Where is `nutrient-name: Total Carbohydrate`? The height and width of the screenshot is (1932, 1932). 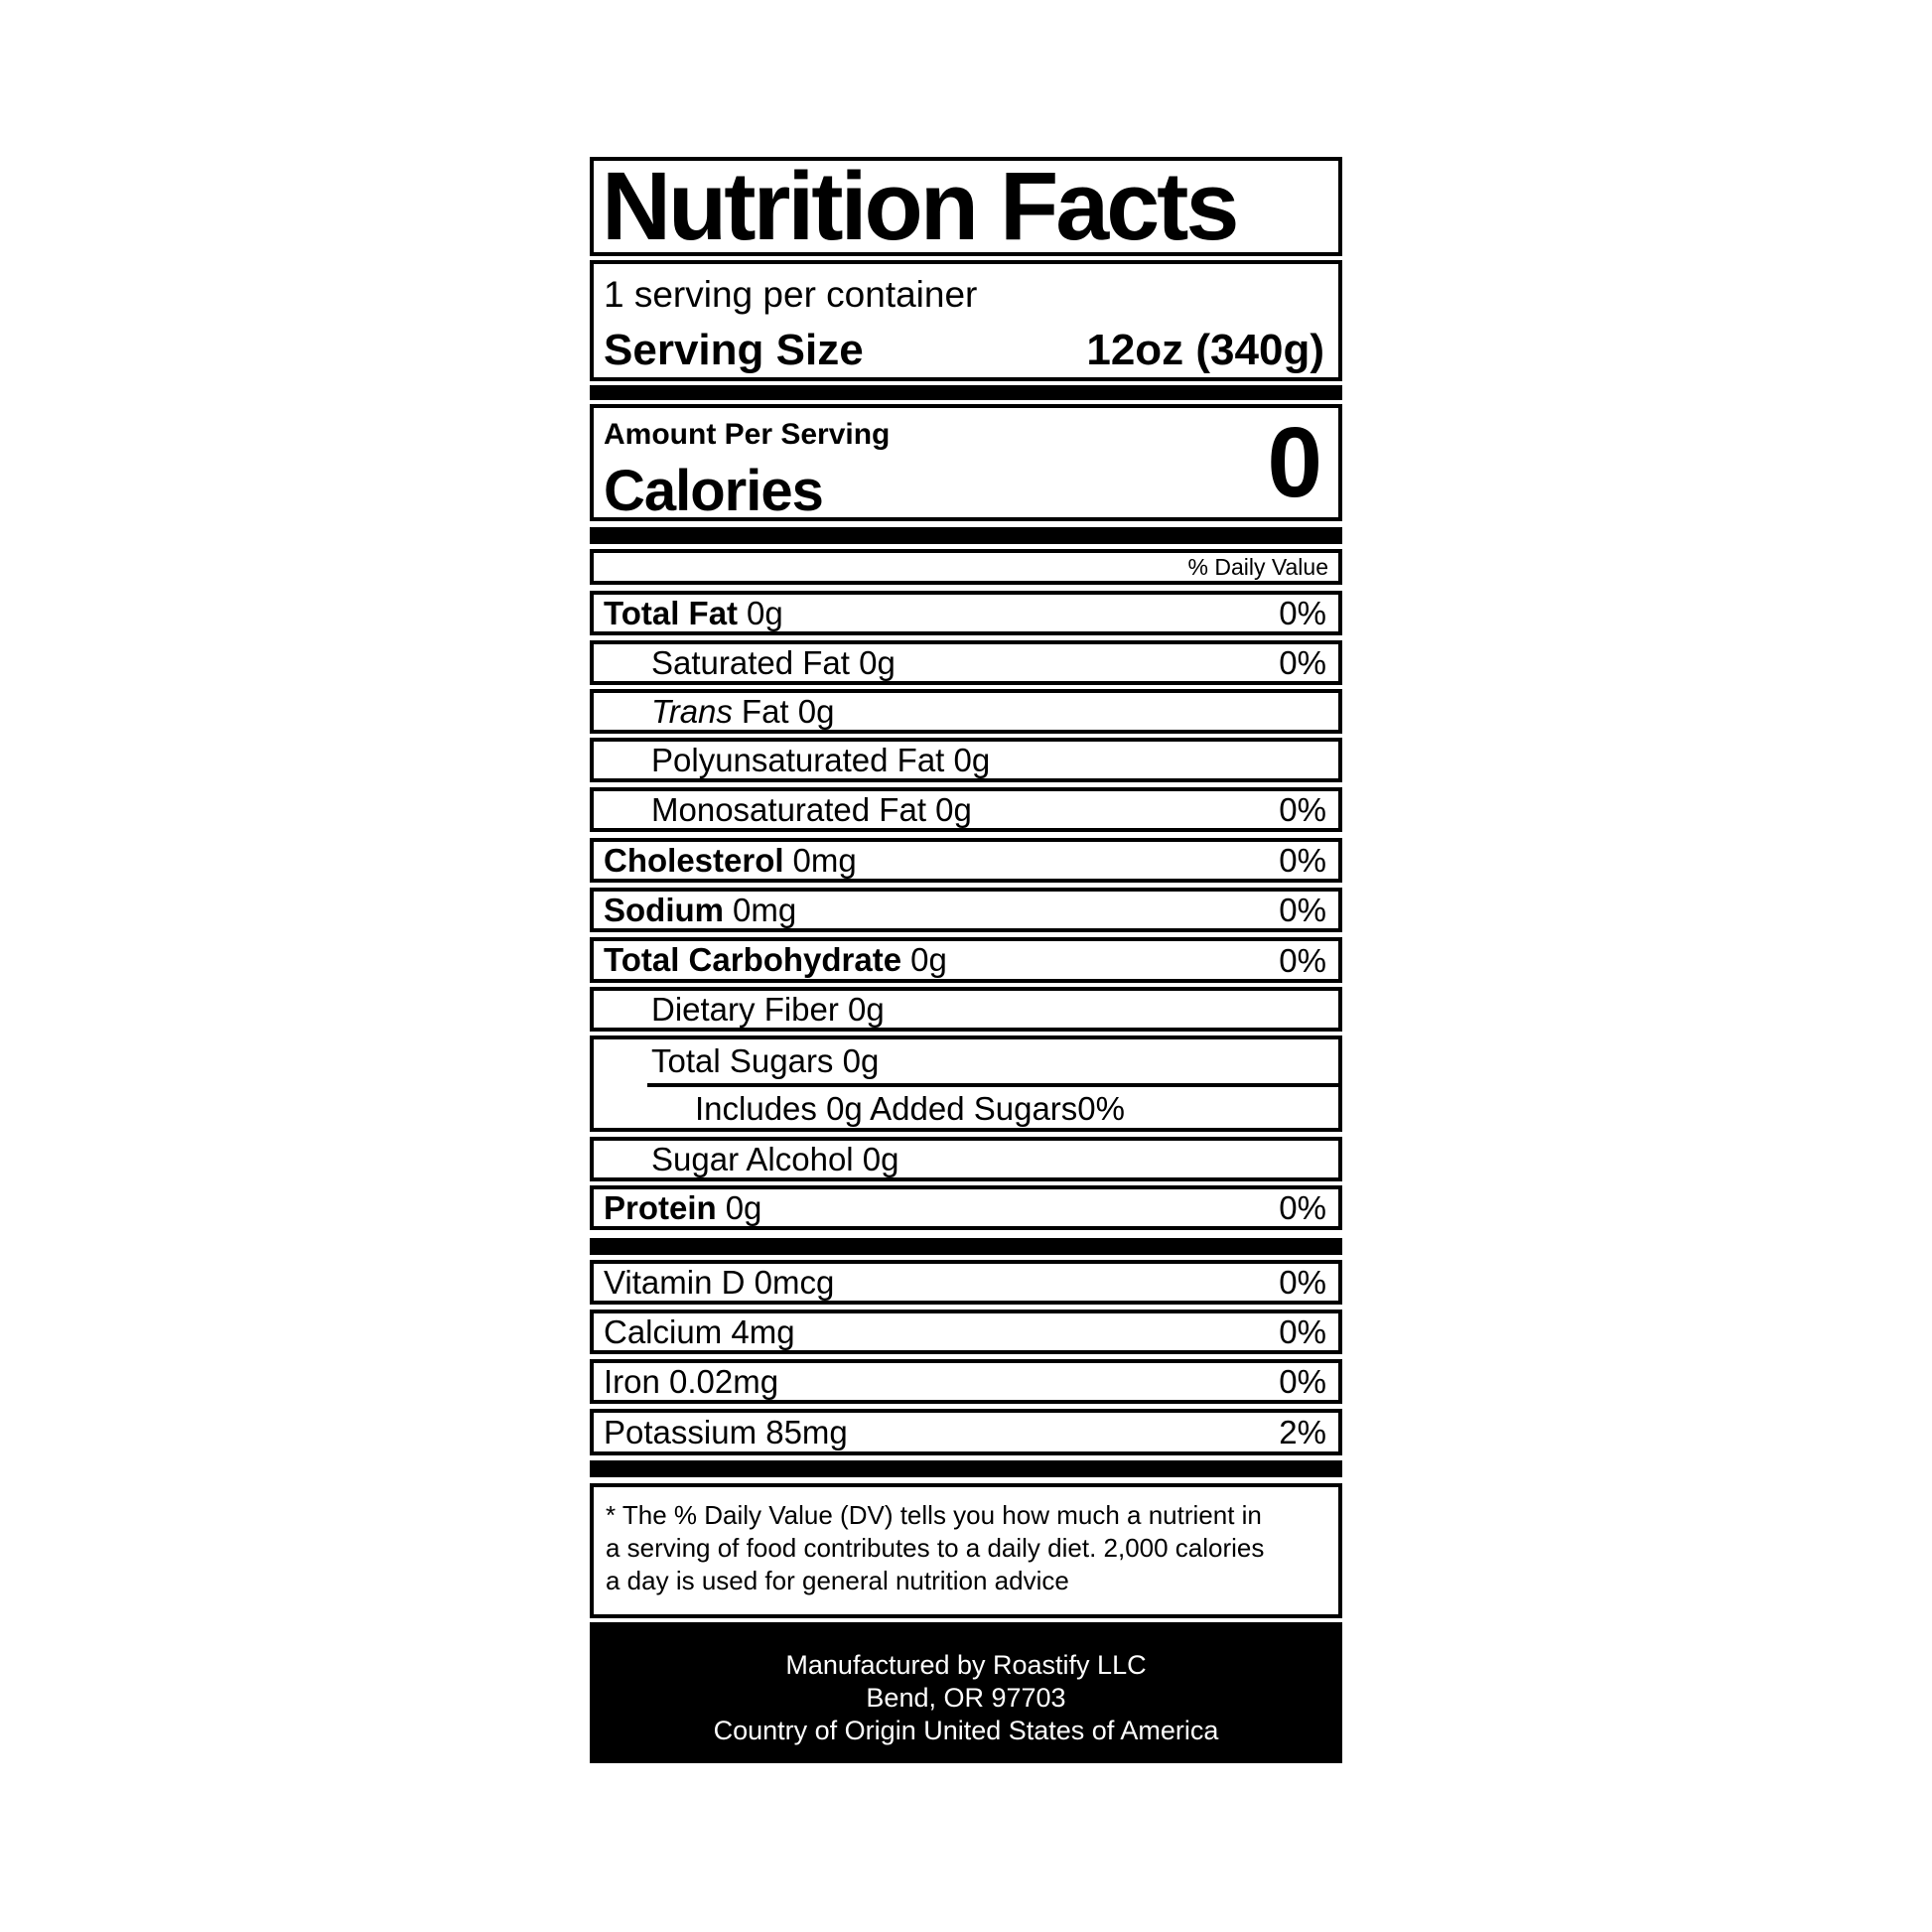 nutrient-name: Total Carbohydrate is located at coordinates (753, 959).